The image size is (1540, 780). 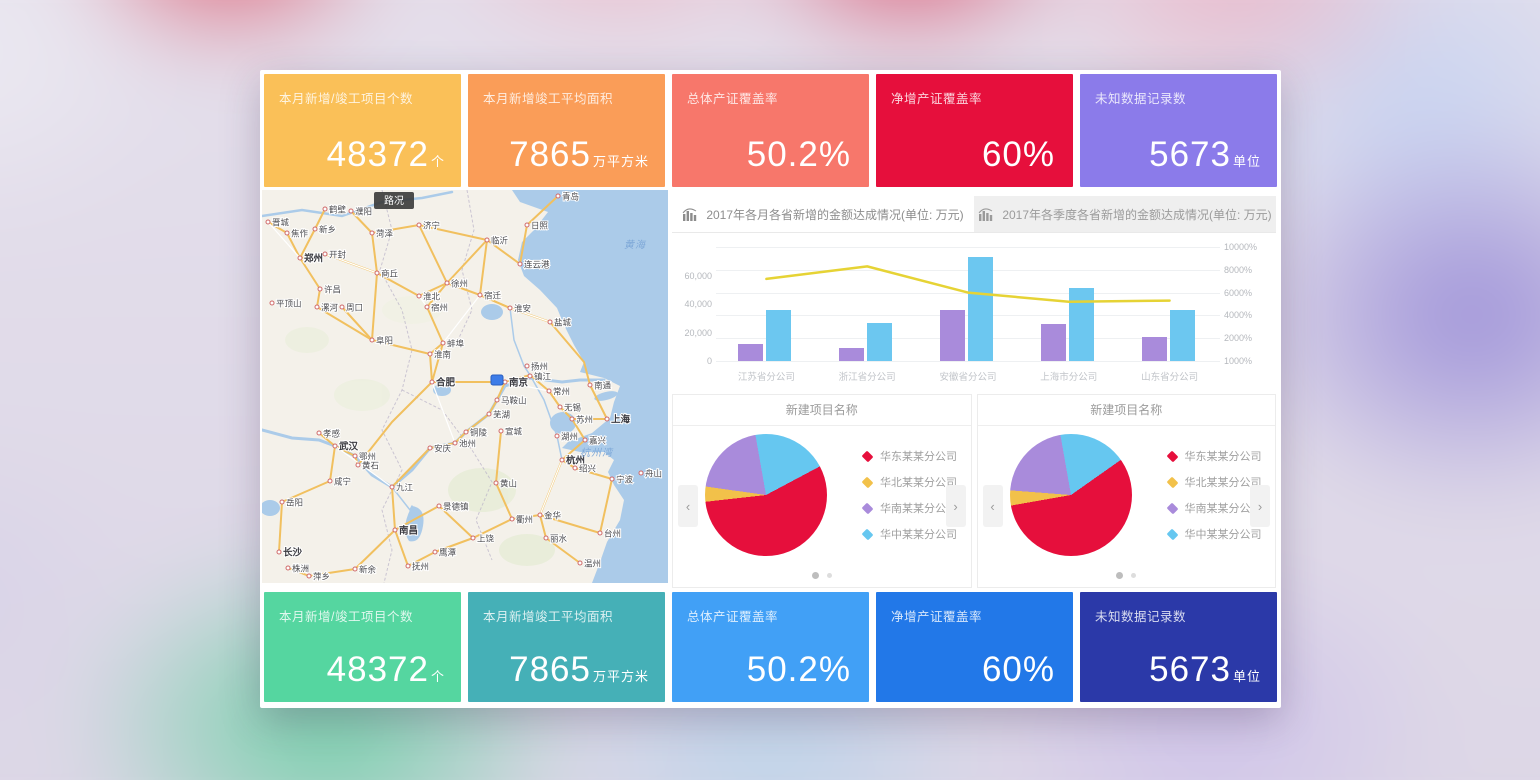 What do you see at coordinates (1125, 214) in the screenshot?
I see `tab-quarterly-amount: 2017年各季度各省新增的金额达成情况(单位: 万元)` at bounding box center [1125, 214].